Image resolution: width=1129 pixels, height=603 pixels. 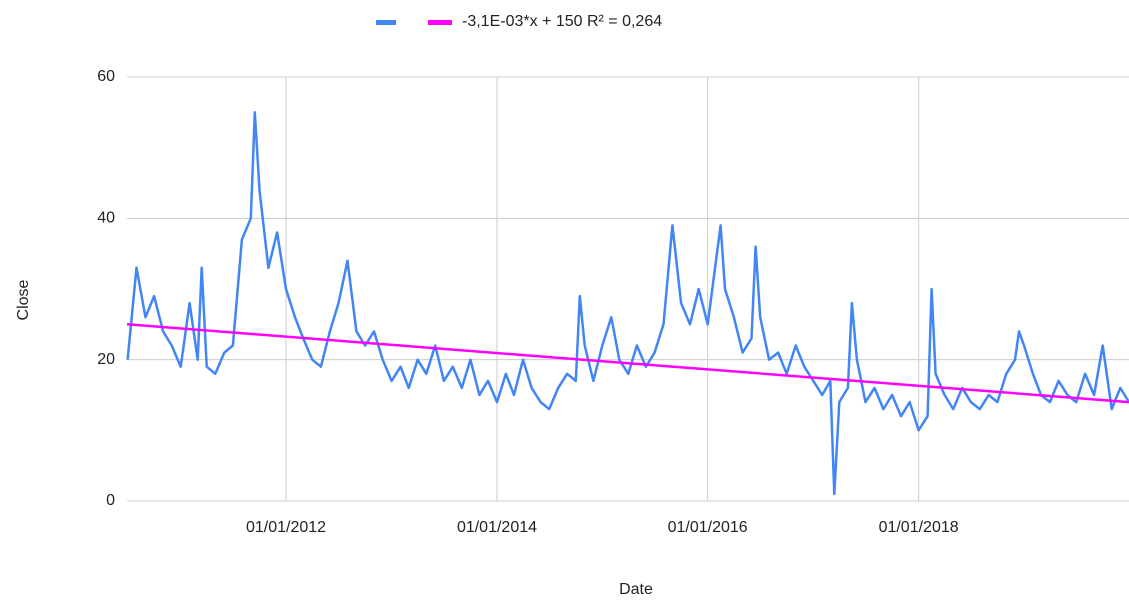 I want to click on x-tick-label: 01/01/2018, so click(x=919, y=527).